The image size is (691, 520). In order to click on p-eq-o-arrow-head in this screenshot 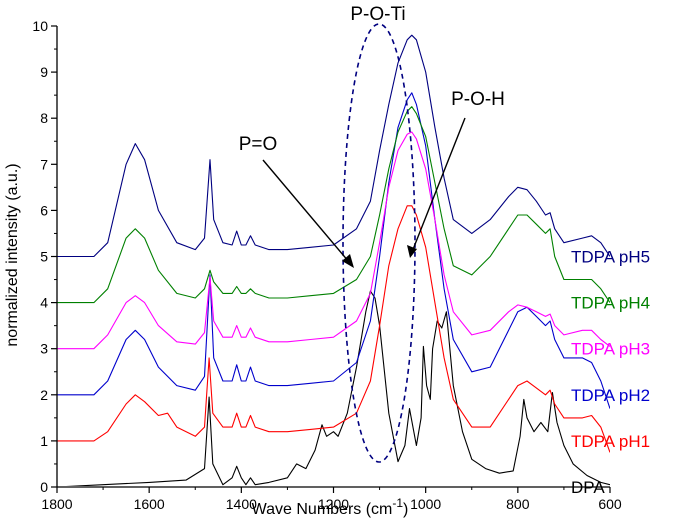, I will do `click(348, 261)`.